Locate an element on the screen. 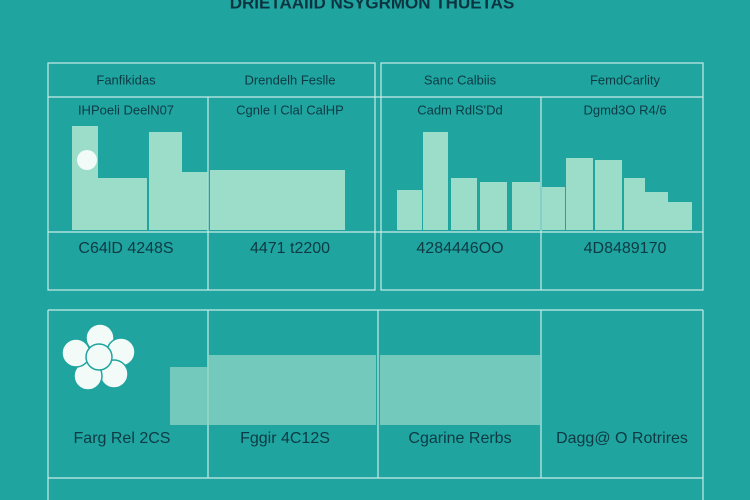 The height and width of the screenshot is (500, 750). value-label: 4471 t2200 is located at coordinates (290, 248).